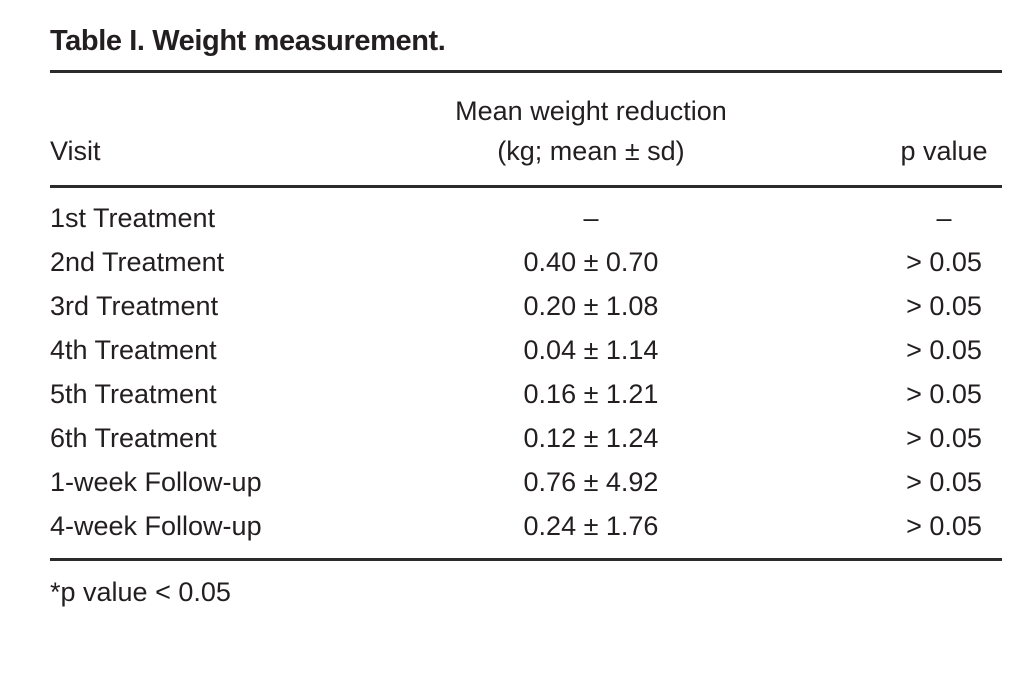 The height and width of the screenshot is (681, 1035). I want to click on column-header-mean-line1: Mean weight reduction, so click(591, 111).